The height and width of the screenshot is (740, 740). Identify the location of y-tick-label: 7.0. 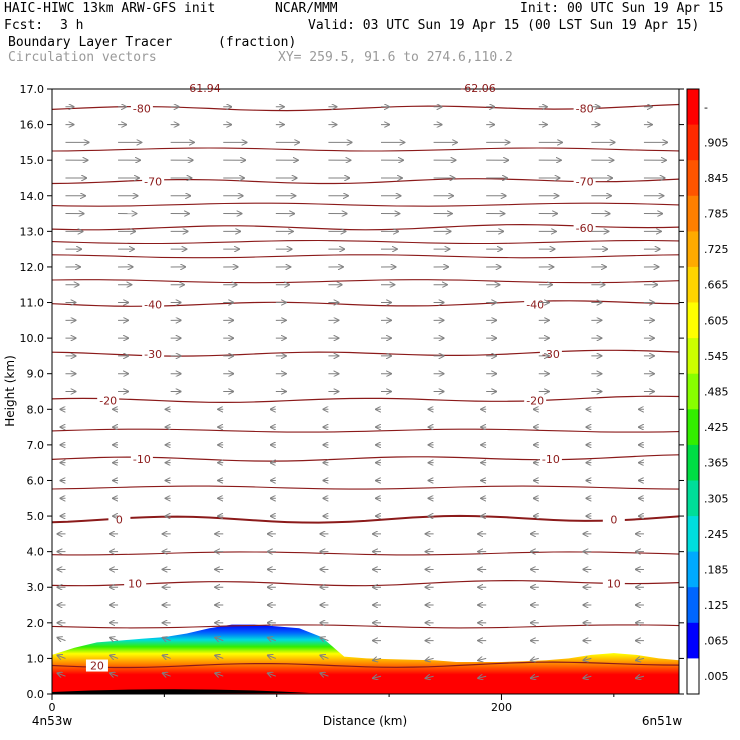
(36, 445).